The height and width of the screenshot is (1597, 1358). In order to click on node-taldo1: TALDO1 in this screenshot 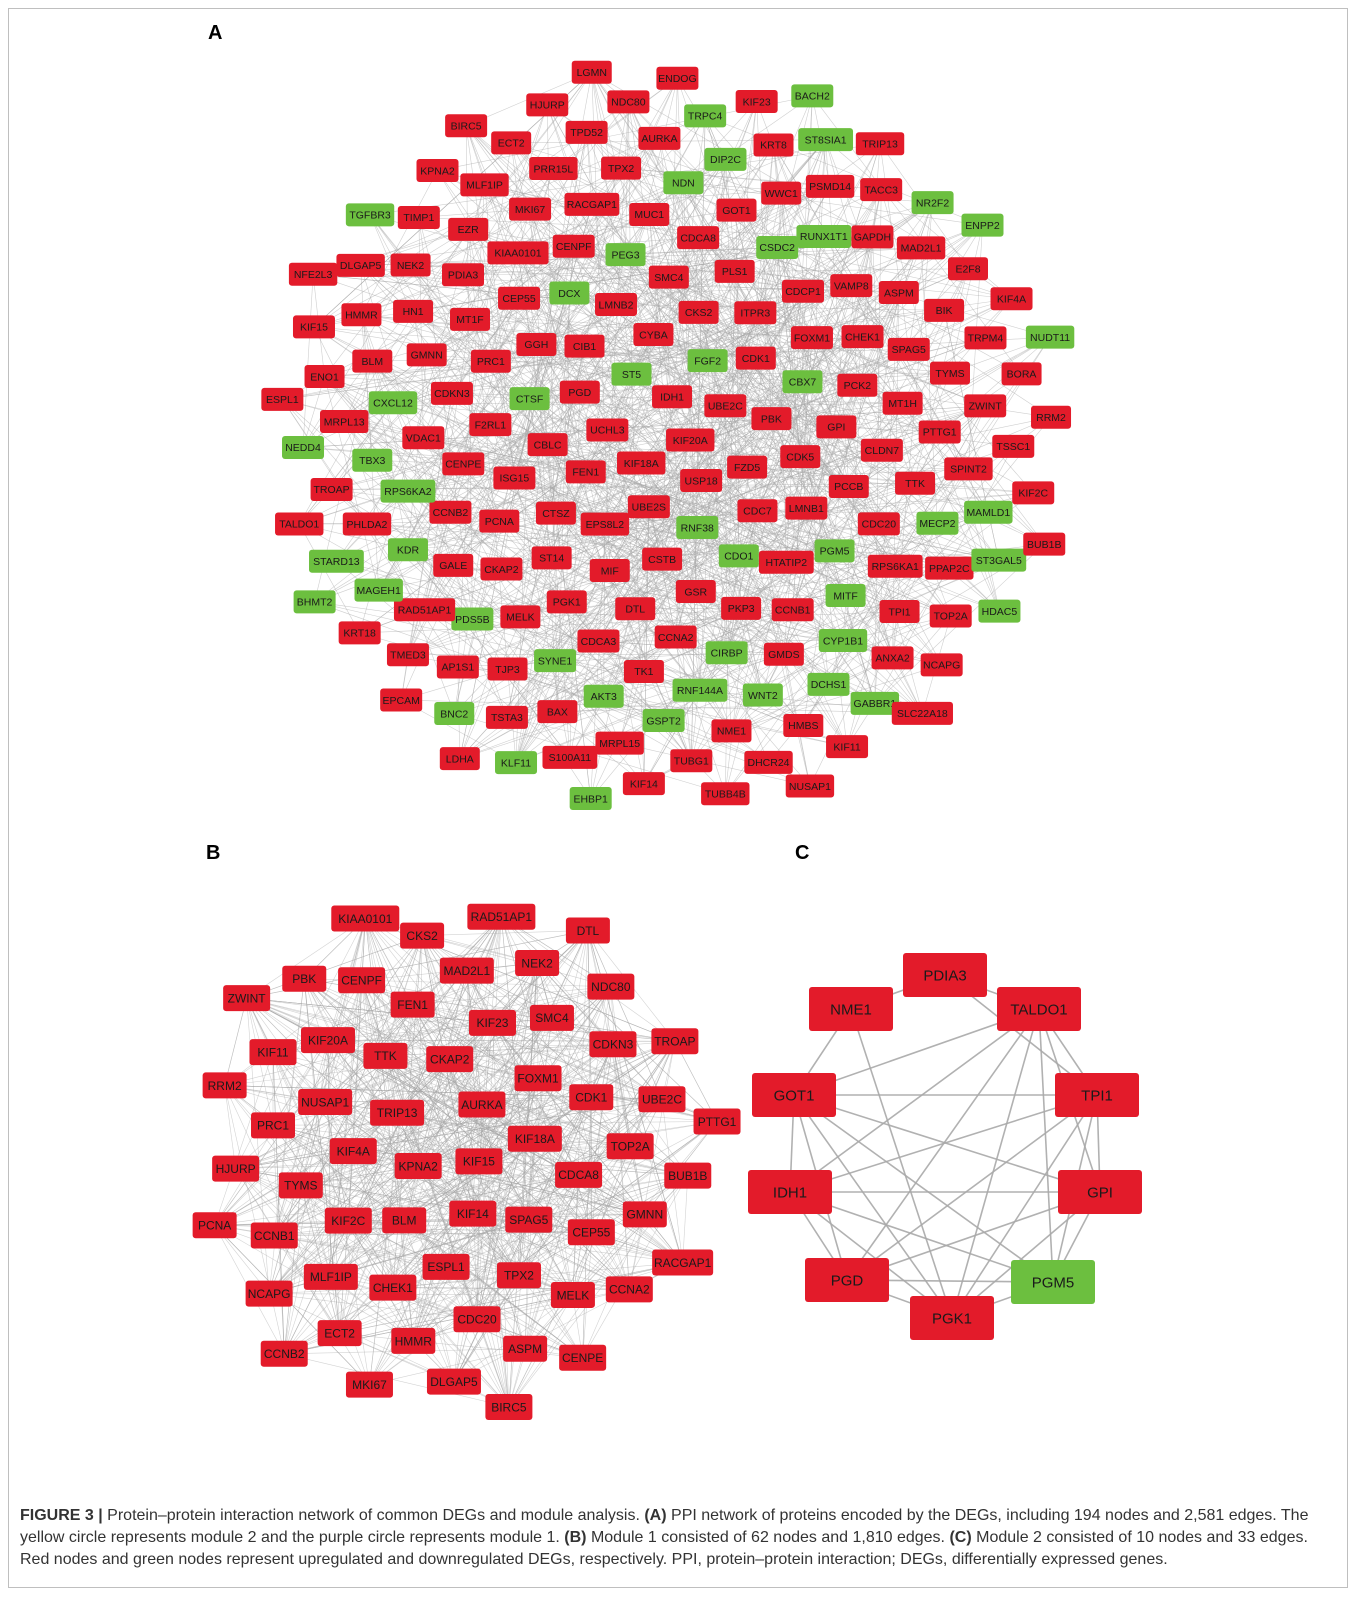, I will do `click(1039, 1009)`.